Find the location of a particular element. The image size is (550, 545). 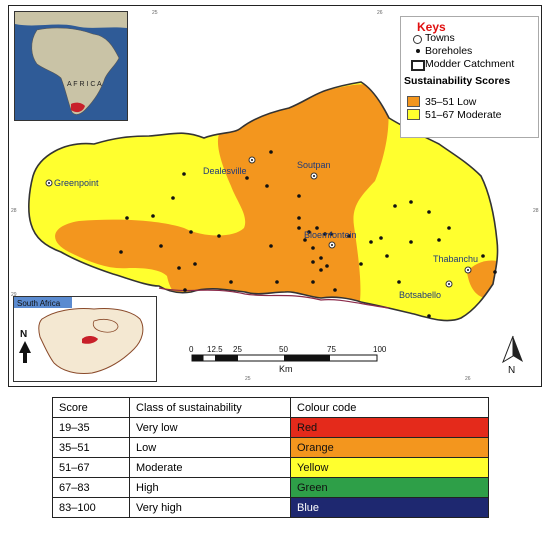

town-label-soutpan: Soutpan is located at coordinates (314, 165).